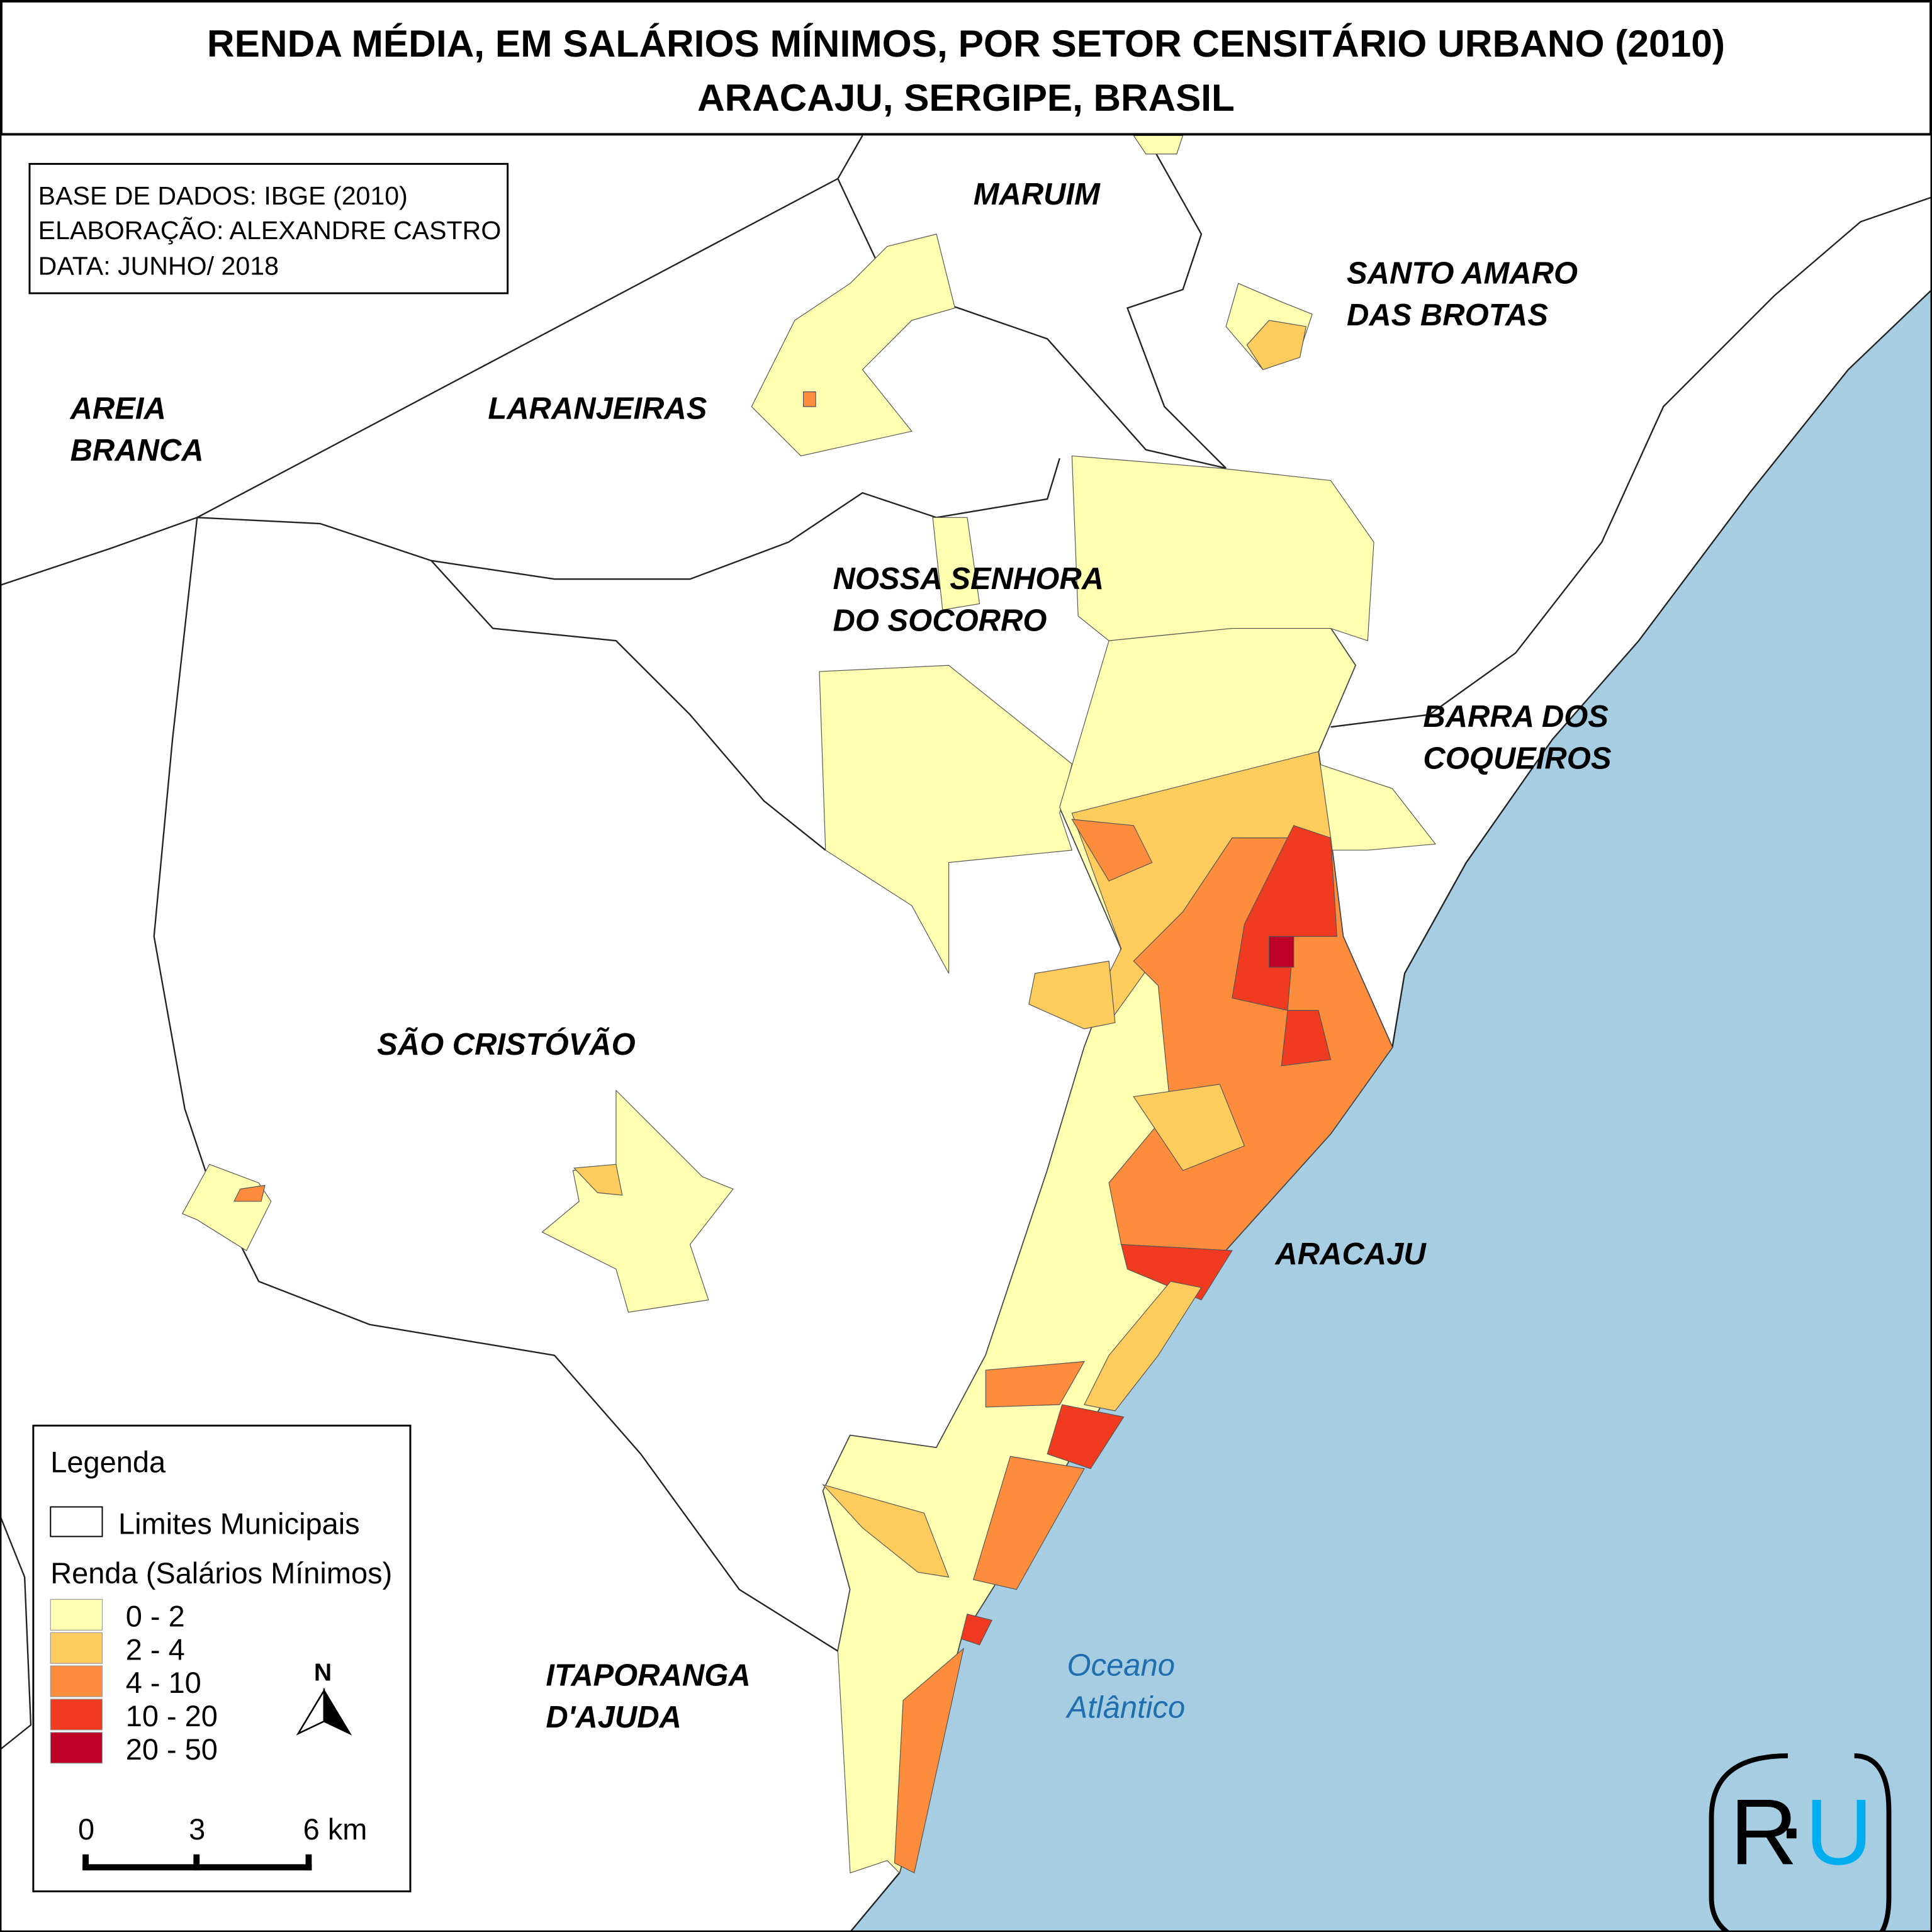 Image resolution: width=1932 pixels, height=1932 pixels. What do you see at coordinates (221, 1573) in the screenshot?
I see `legend-renda-title: Renda (Salários Mínimos)` at bounding box center [221, 1573].